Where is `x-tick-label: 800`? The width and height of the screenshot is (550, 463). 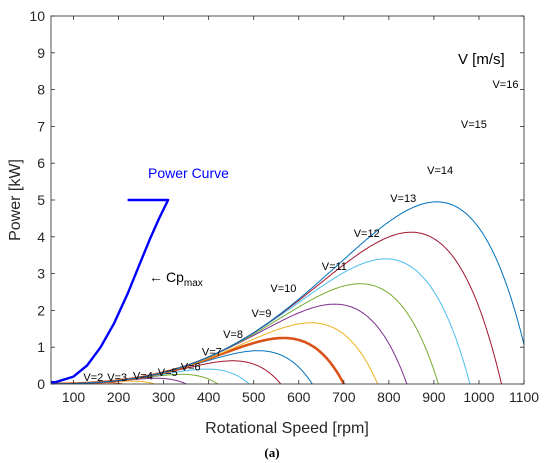
x-tick-label: 800 is located at coordinates (389, 397).